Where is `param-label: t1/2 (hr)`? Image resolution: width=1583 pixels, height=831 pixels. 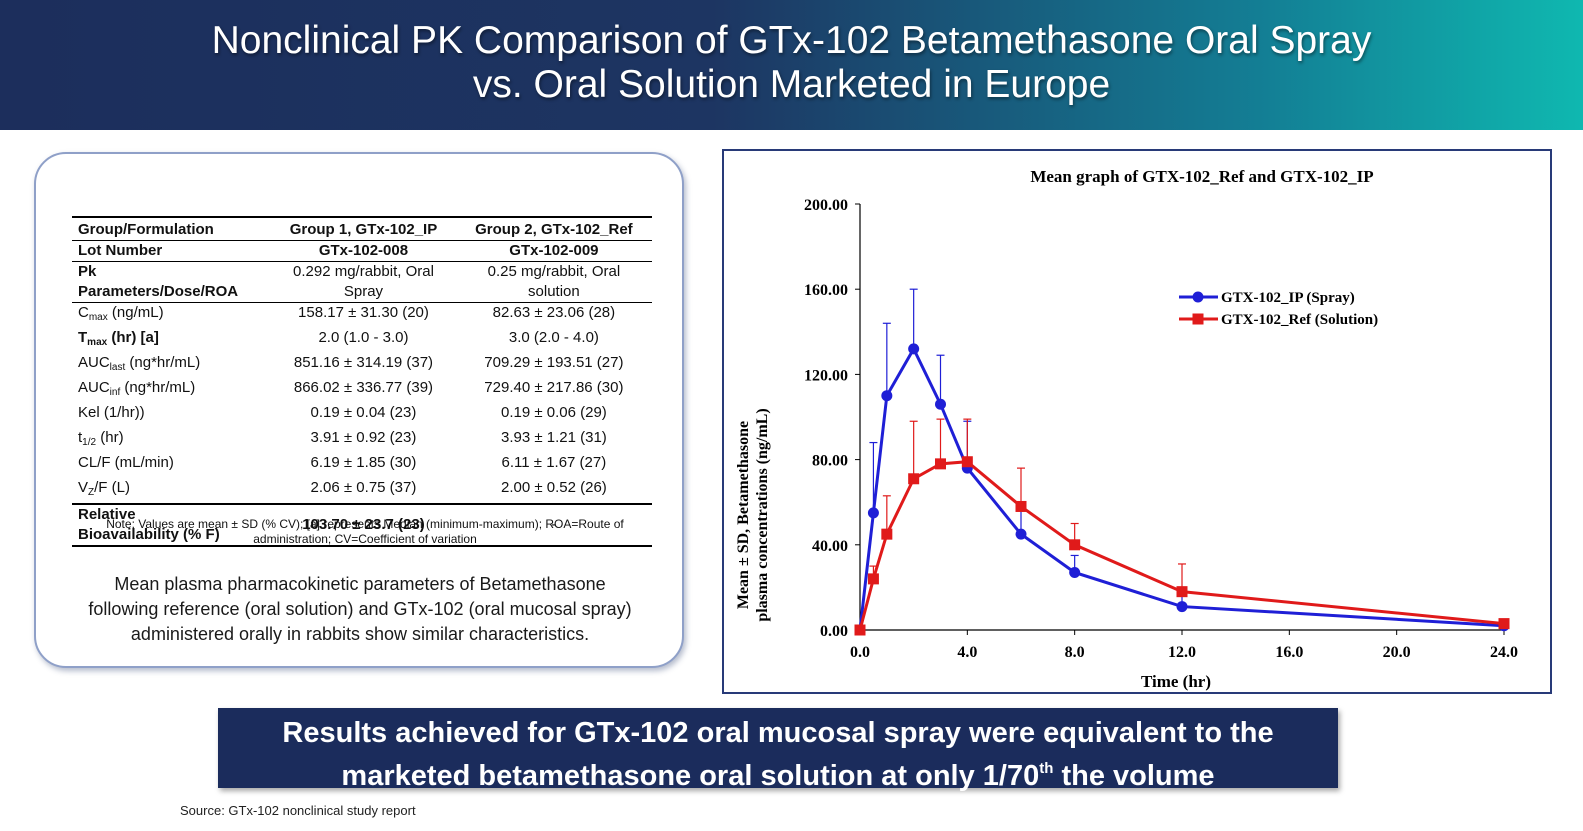
param-label: t1/2 (hr) is located at coordinates (101, 438).